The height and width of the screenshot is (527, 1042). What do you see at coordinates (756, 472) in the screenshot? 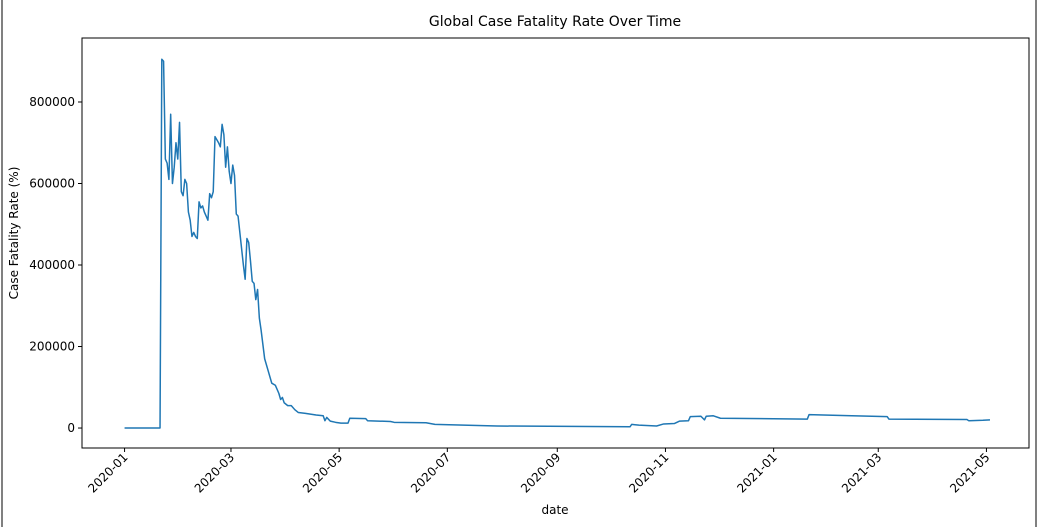
I see `x-tick-label: 2021-01` at bounding box center [756, 472].